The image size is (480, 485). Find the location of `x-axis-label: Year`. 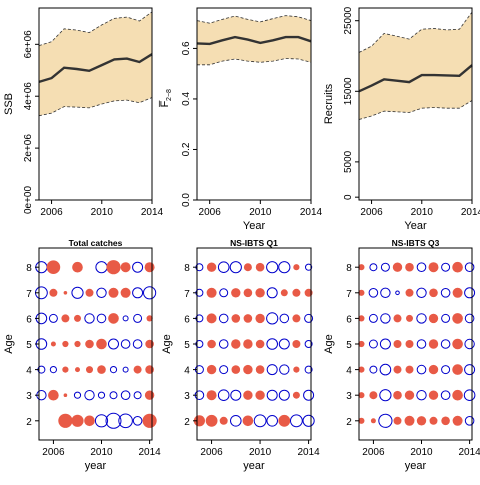

x-axis-label: Year is located at coordinates (415, 226).